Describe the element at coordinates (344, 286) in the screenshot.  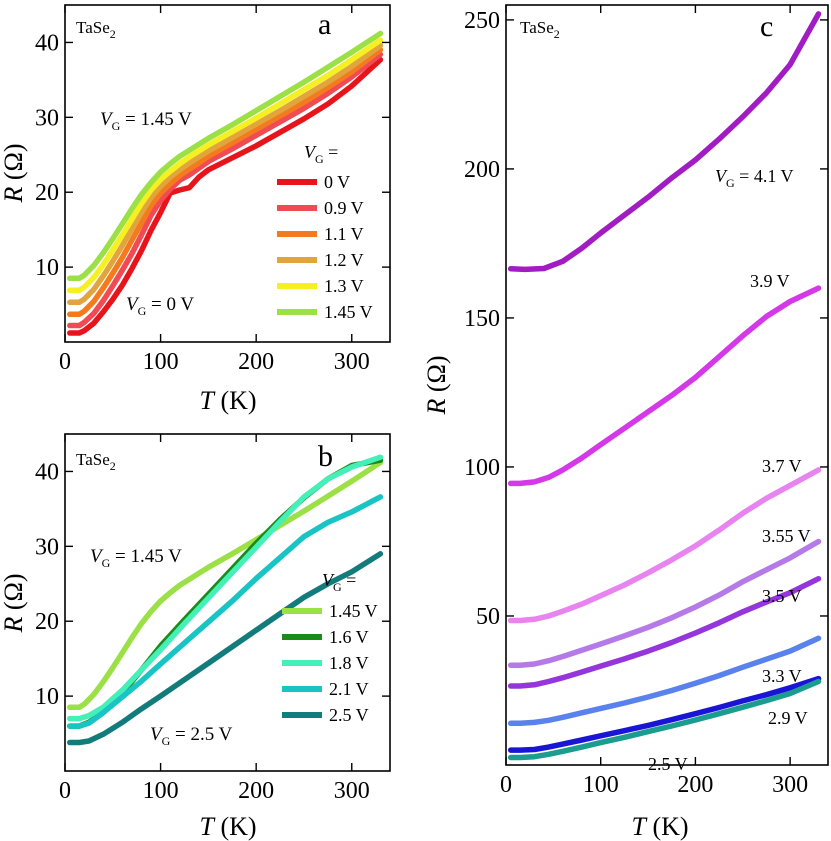
I see `panel-a-legend-label-1-3-V: 1.3 V` at that location.